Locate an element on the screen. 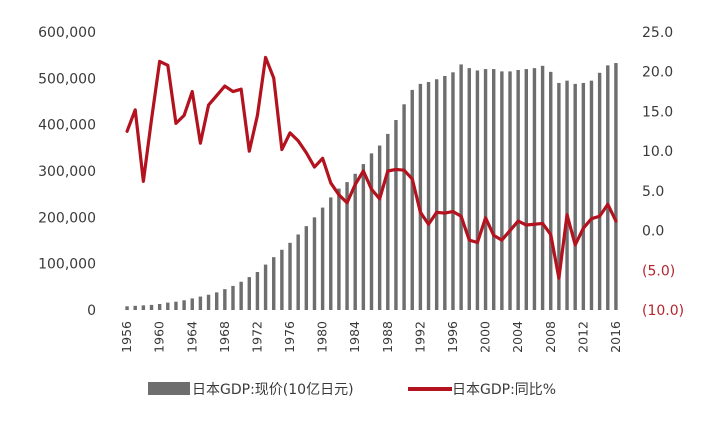 This screenshot has width=716, height=448. left-axis-tick-label: 200,000 is located at coordinates (67, 218).